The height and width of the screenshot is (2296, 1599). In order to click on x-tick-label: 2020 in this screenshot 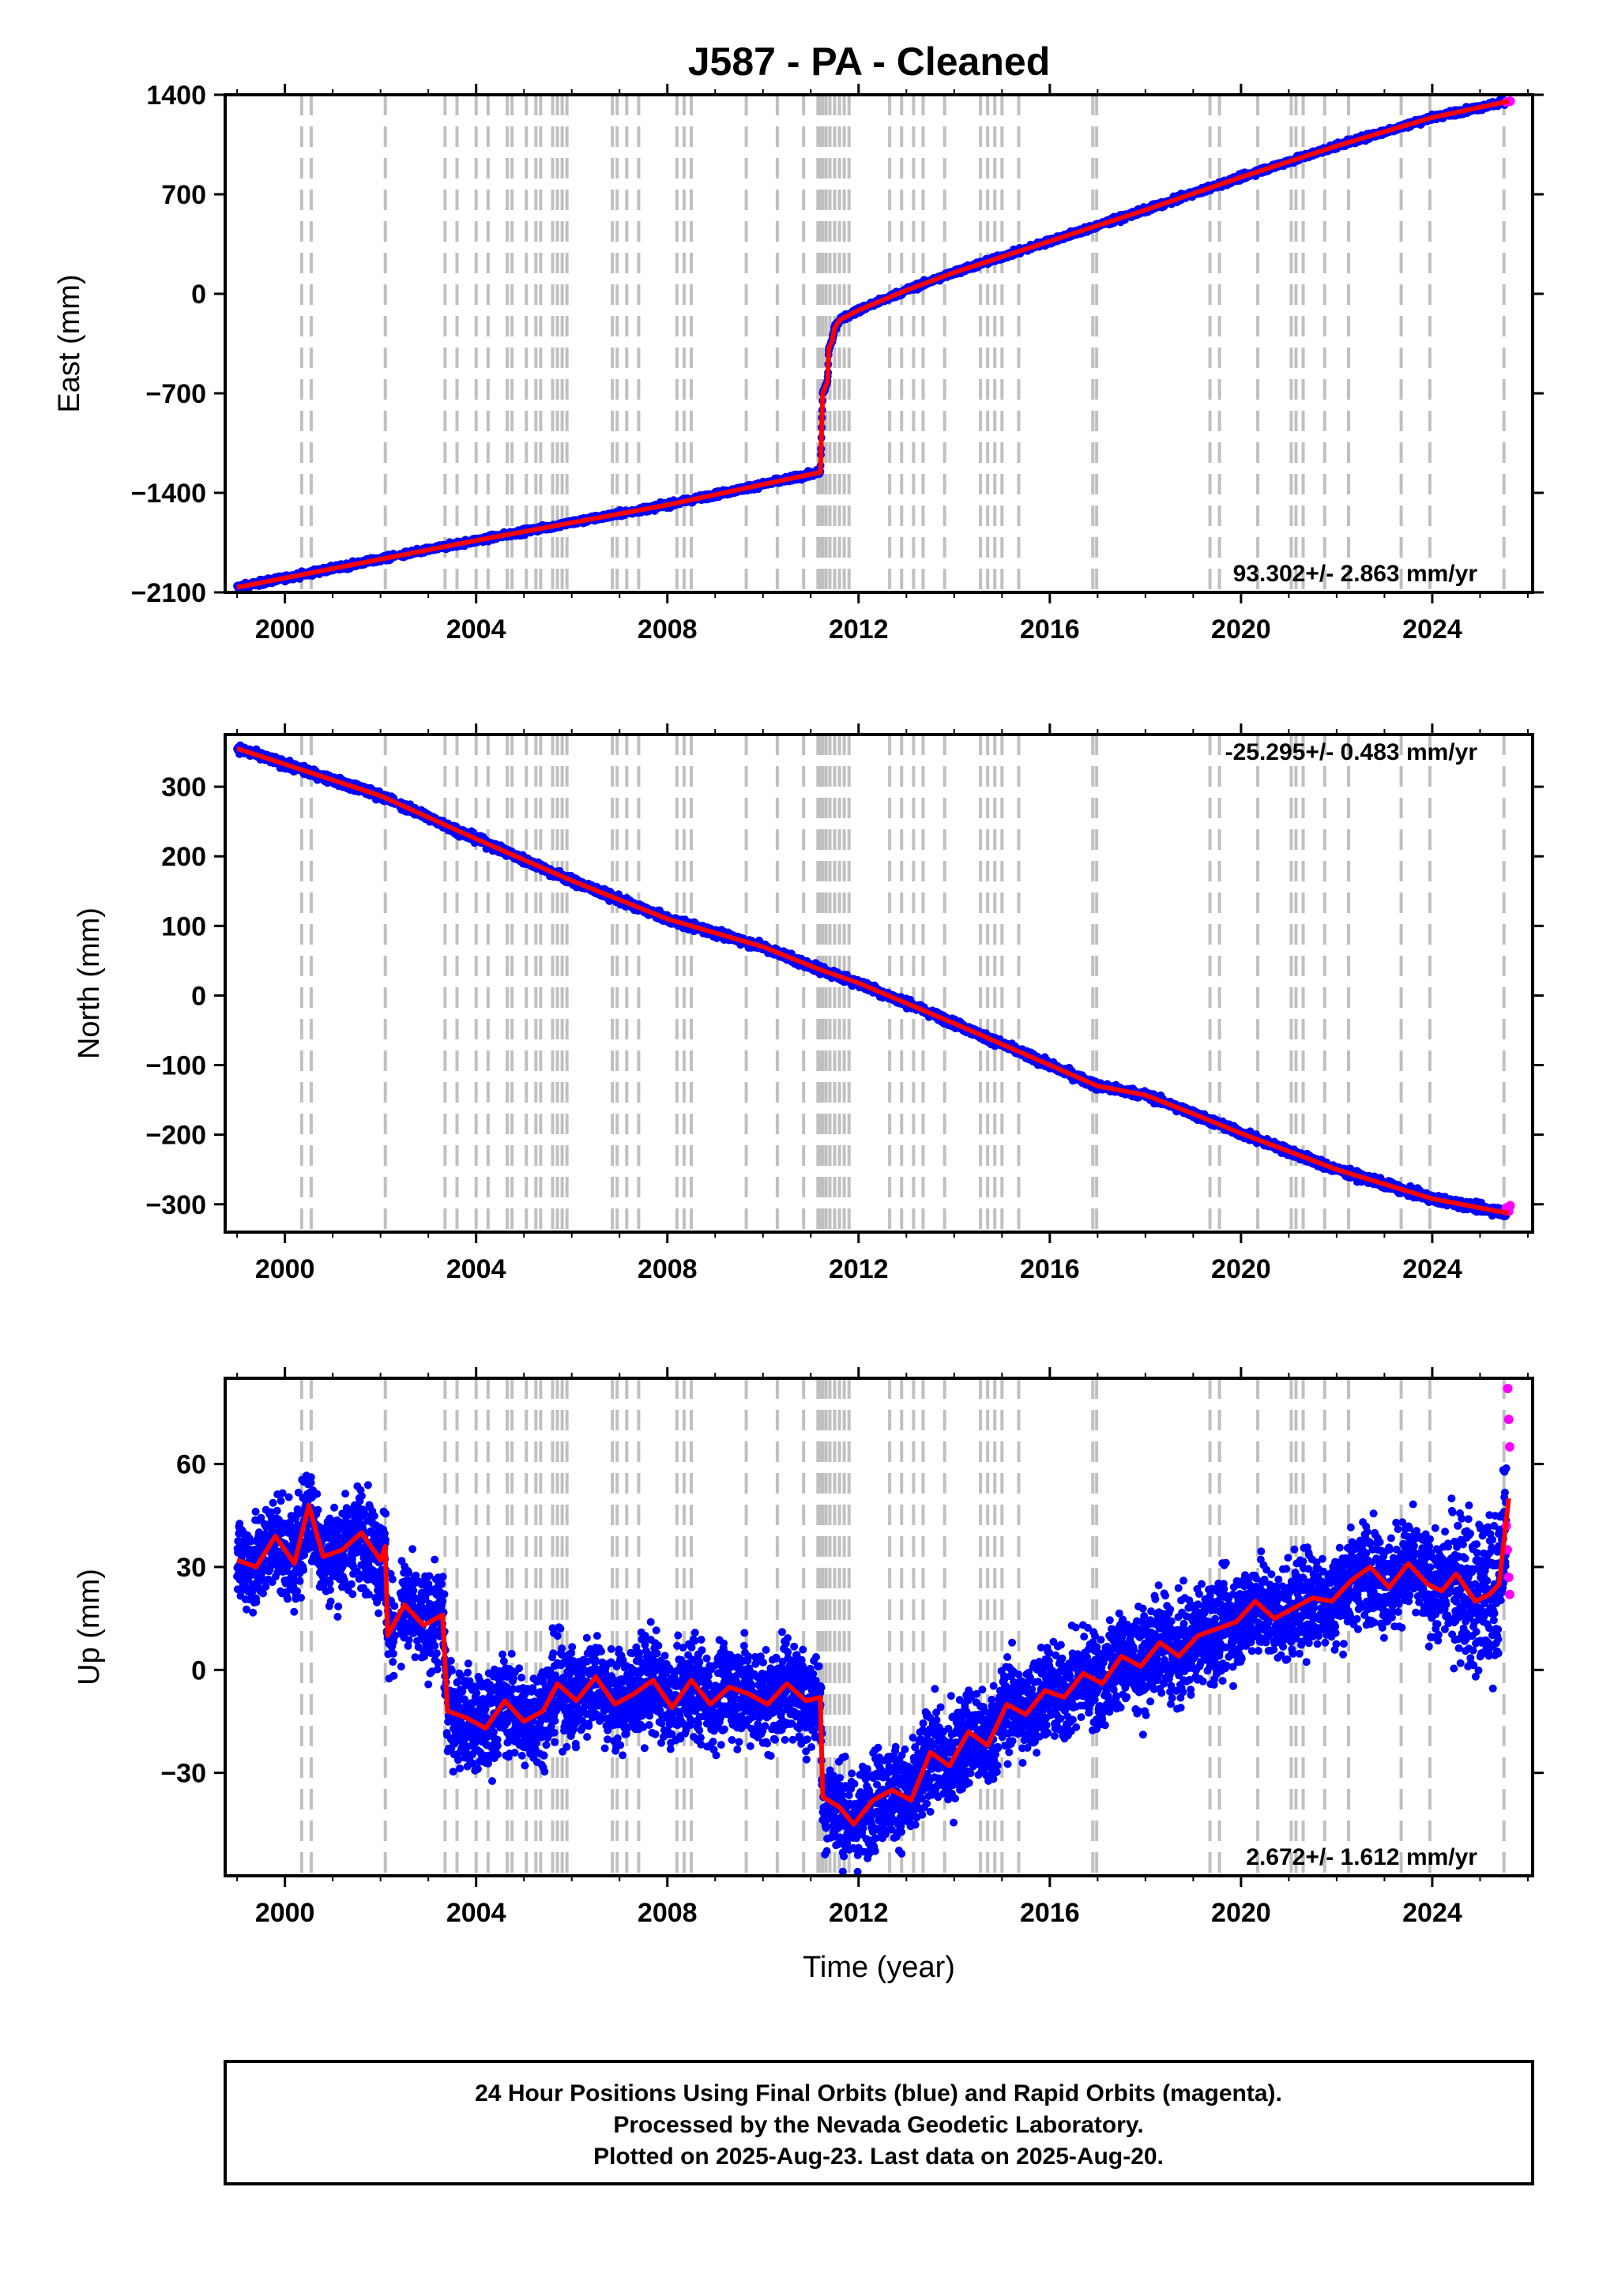, I will do `click(1241, 629)`.